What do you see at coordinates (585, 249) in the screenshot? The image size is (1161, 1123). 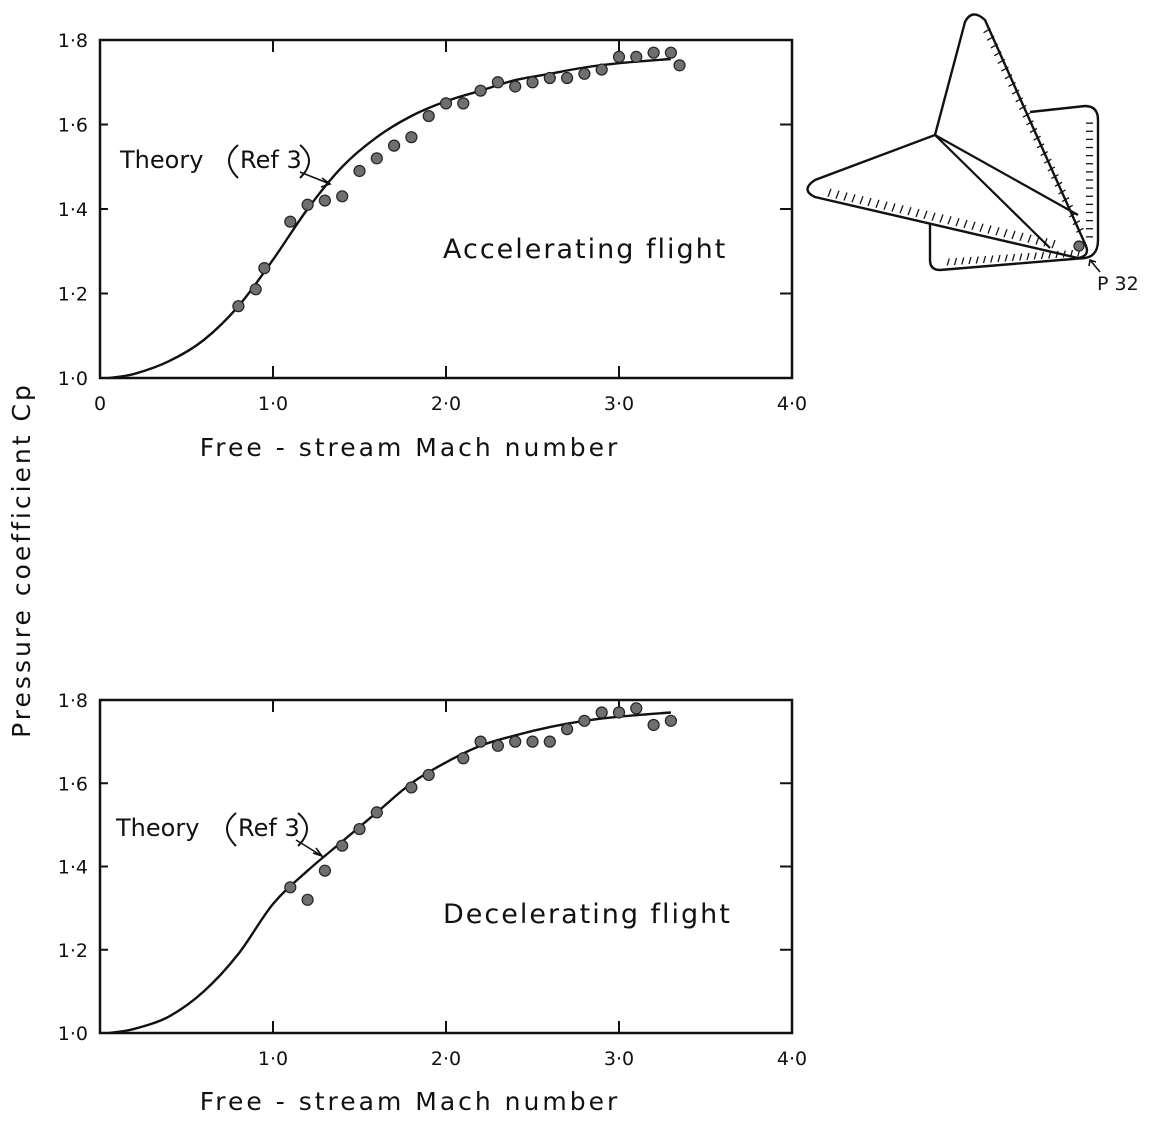 I see `flight-annotation: Accelerating flight` at bounding box center [585, 249].